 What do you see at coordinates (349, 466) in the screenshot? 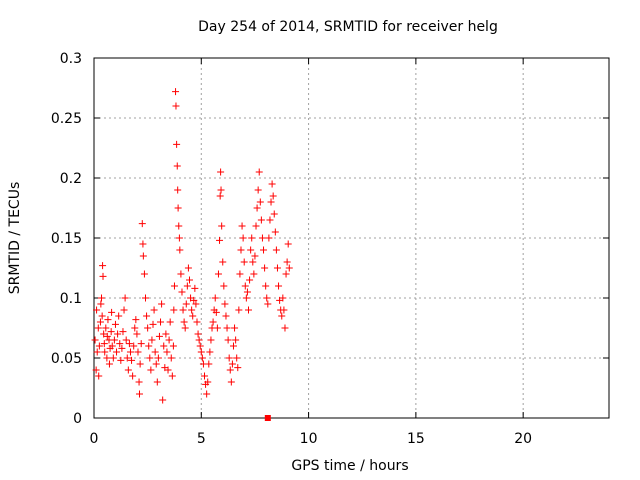
I see `x-axis-label: GPS time / hours` at bounding box center [349, 466].